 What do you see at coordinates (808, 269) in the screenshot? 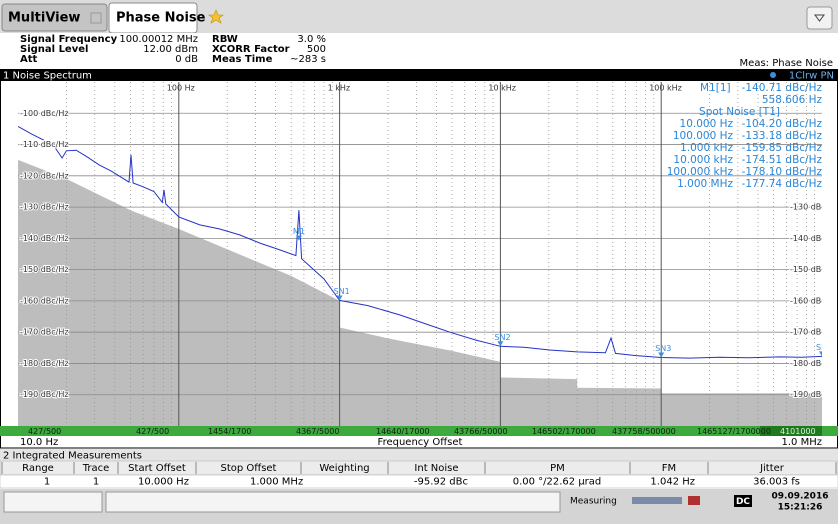
I see `y-tick-label-right: -150 dBc` at bounding box center [808, 269].